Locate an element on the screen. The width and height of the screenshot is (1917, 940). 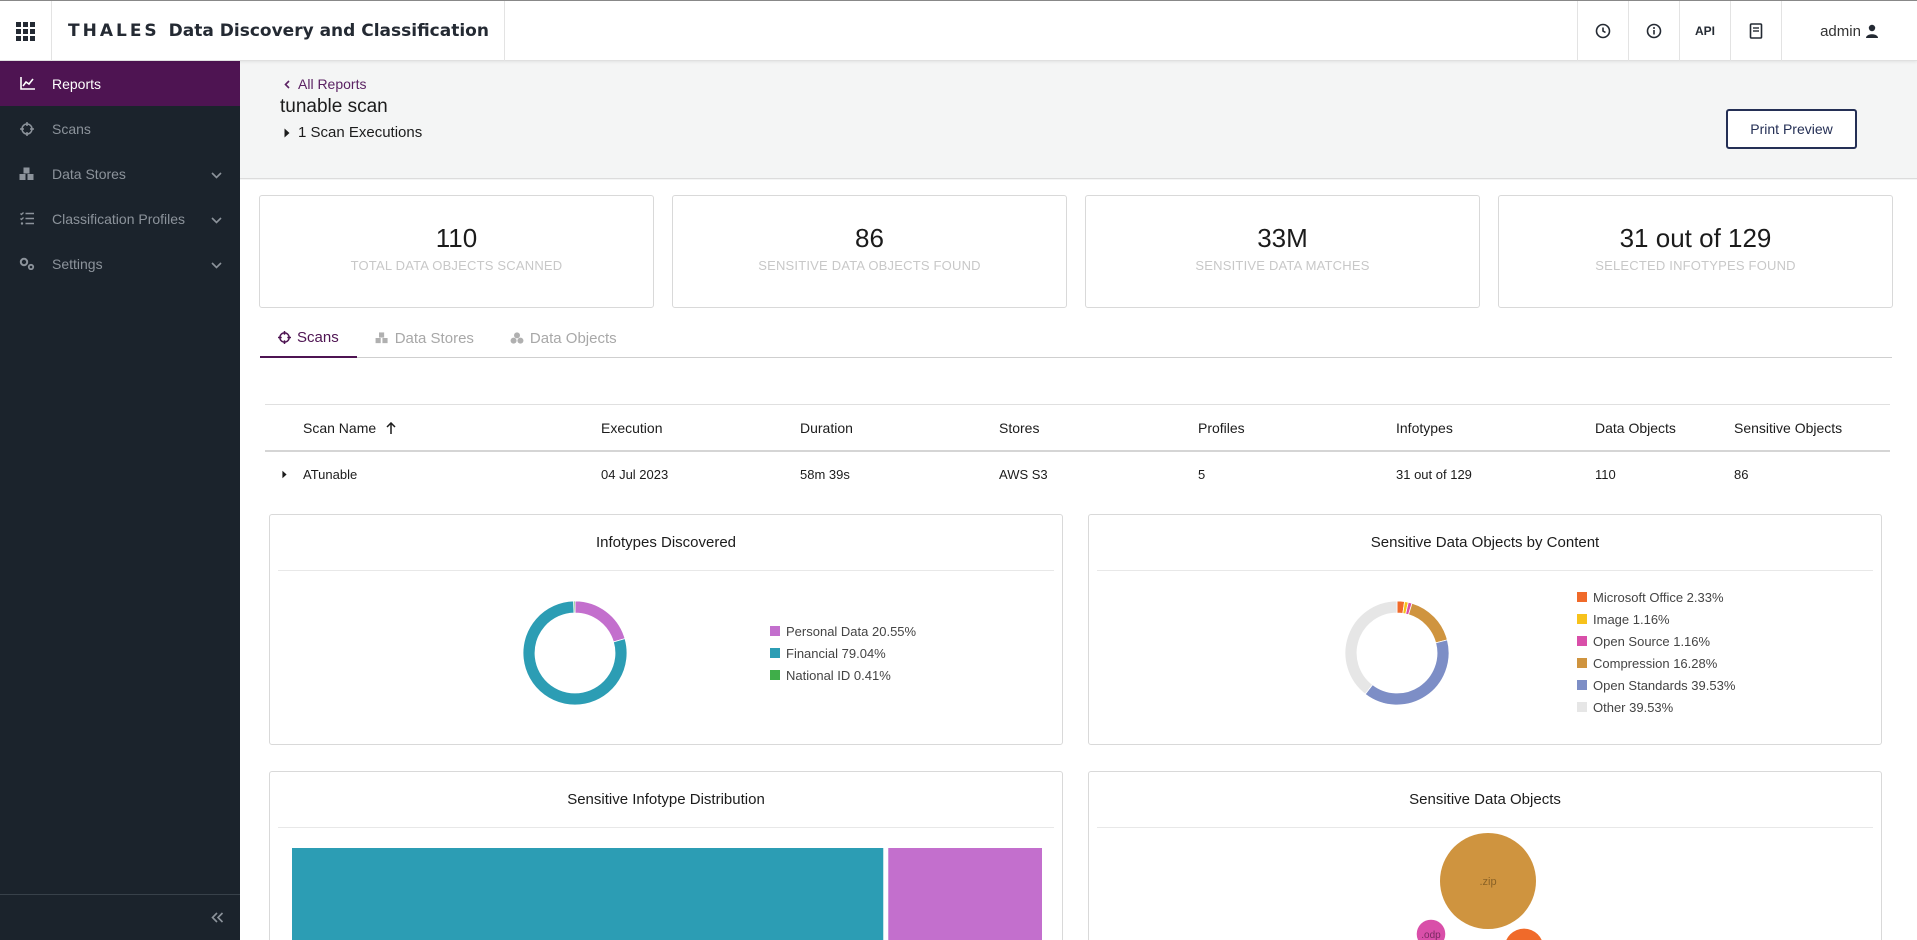
top-toolbar: API admin is located at coordinates (1747, 31).